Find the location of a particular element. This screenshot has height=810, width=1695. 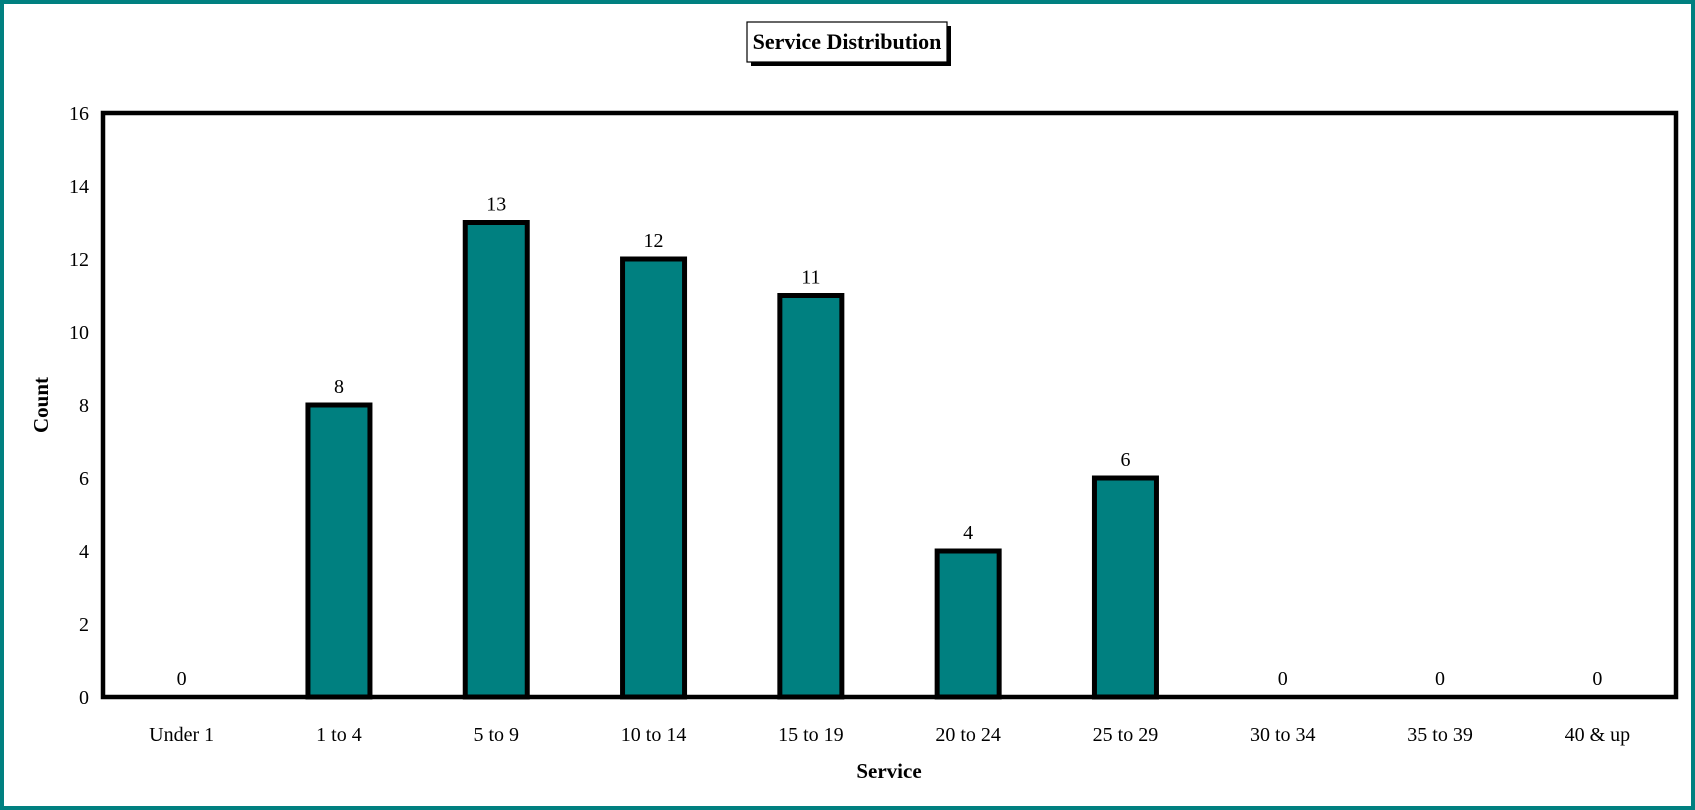

x-tick-label: 30 to 34 is located at coordinates (1283, 735).